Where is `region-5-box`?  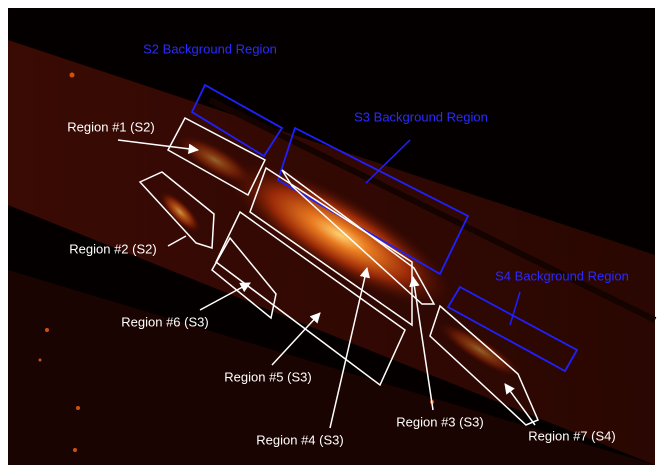
region-5-box is located at coordinates (310, 298).